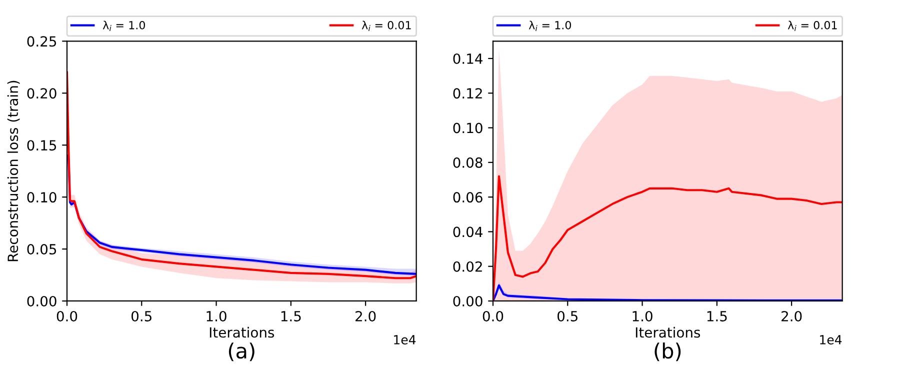 The width and height of the screenshot is (898, 376). I want to click on y-tick-label: 0.05, so click(41, 249).